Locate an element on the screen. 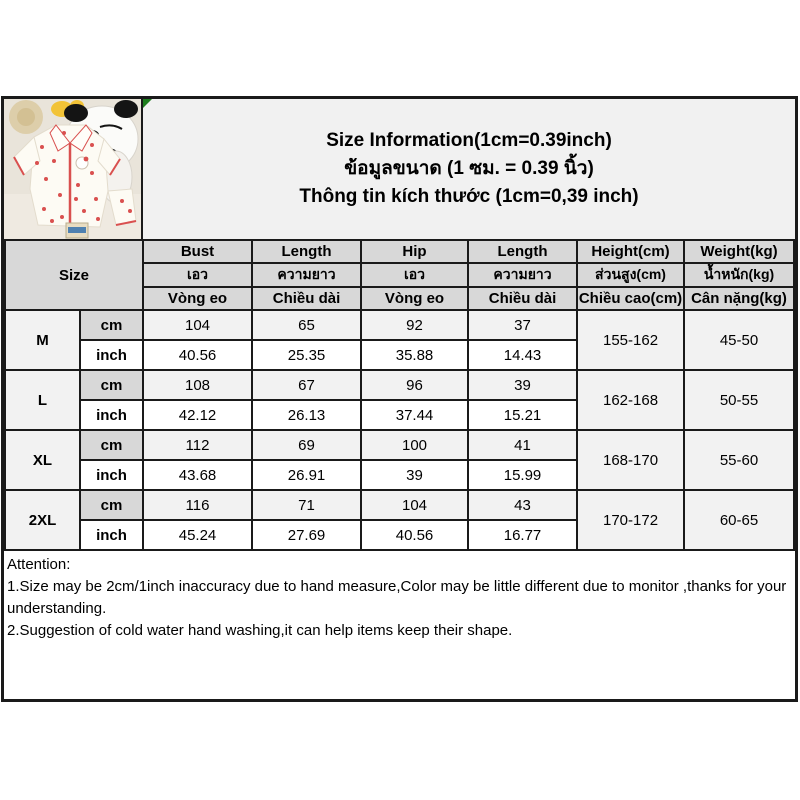 This screenshot has width=800, height=800. value-cell: 26.13 is located at coordinates (307, 415).